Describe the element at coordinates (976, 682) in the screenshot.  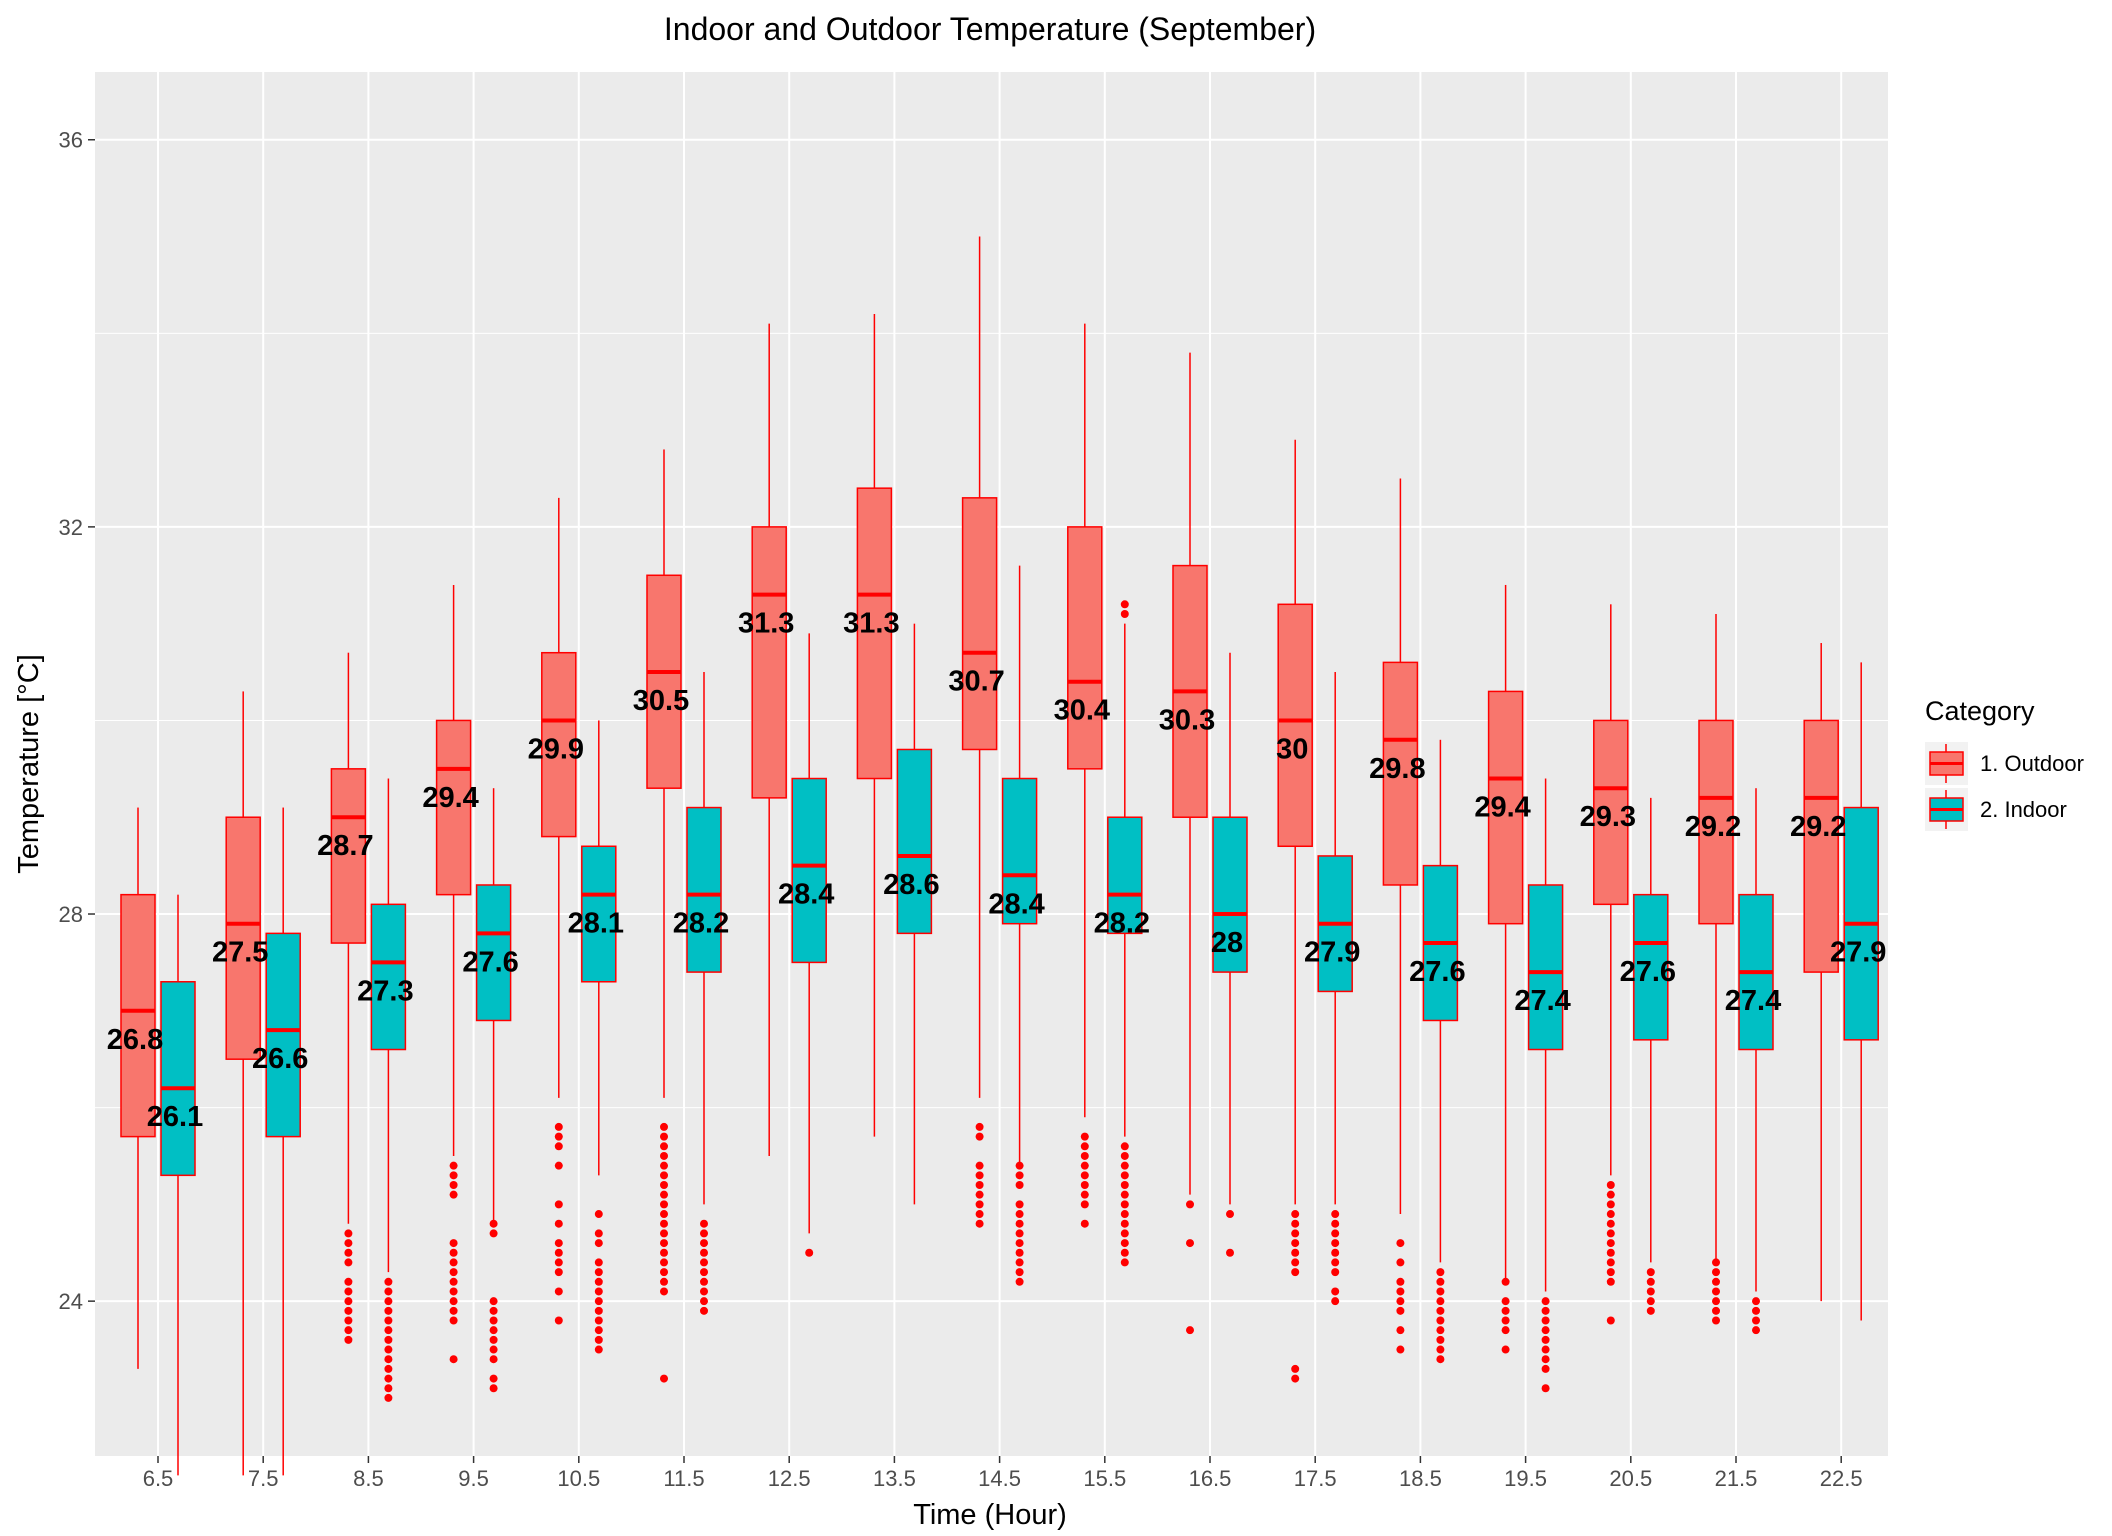
I see `median-label: 30.7` at that location.